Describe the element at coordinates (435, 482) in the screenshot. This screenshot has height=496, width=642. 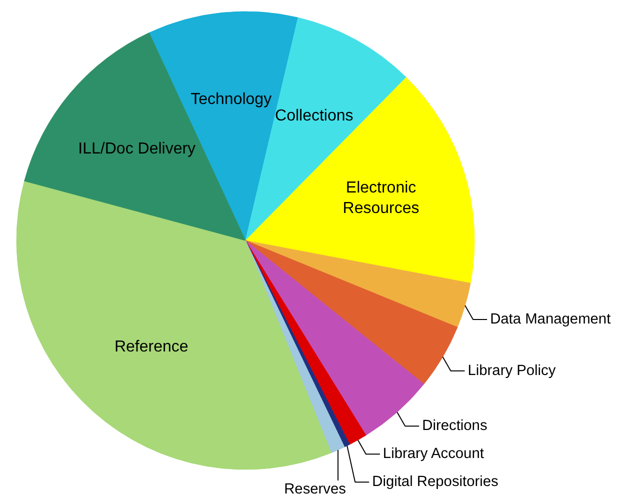
I see `slice-label: Digital Repositories` at that location.